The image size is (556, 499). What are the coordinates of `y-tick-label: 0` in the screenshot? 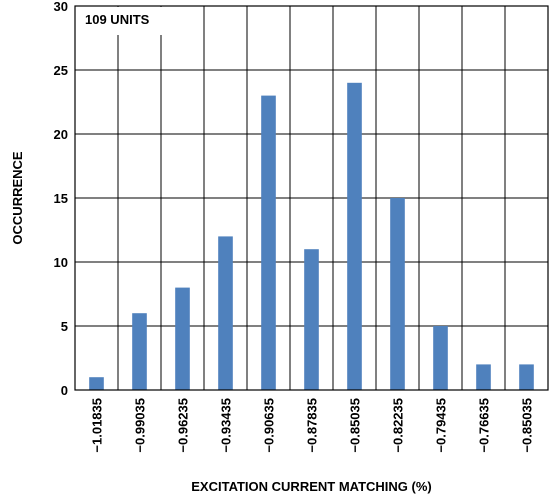 It's located at (64, 390).